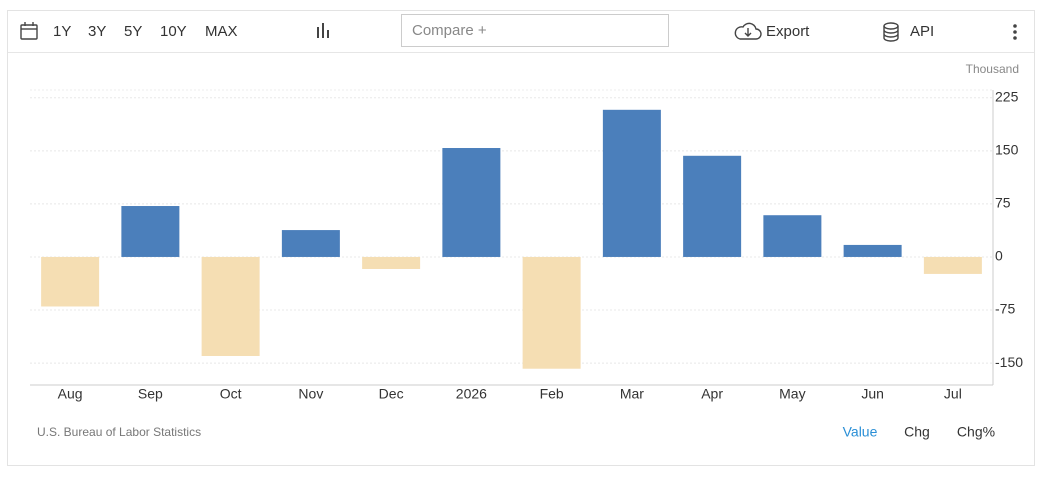 The height and width of the screenshot is (484, 1048). Describe the element at coordinates (1009, 362) in the screenshot. I see `y-tick-label: -150` at that location.